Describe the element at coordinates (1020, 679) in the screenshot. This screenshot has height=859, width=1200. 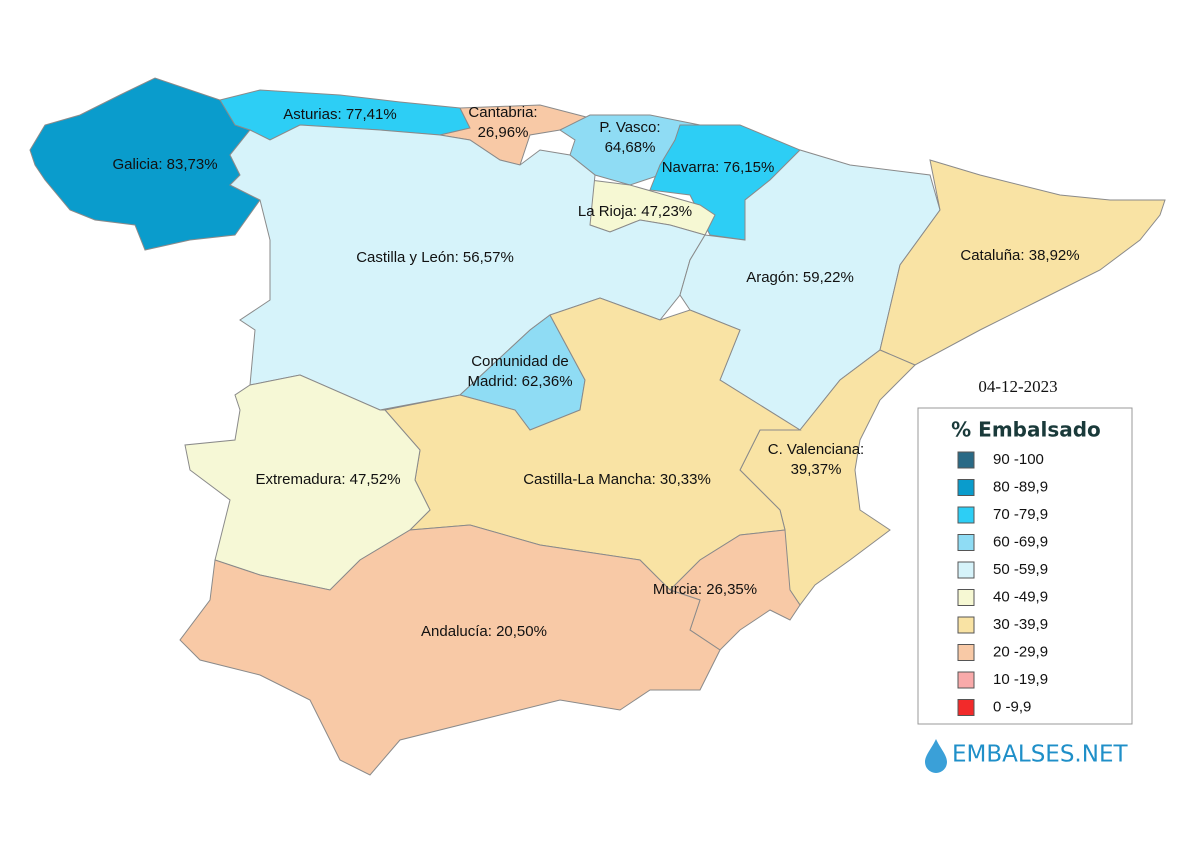
I see `legend-label: 10 -19,9` at that location.